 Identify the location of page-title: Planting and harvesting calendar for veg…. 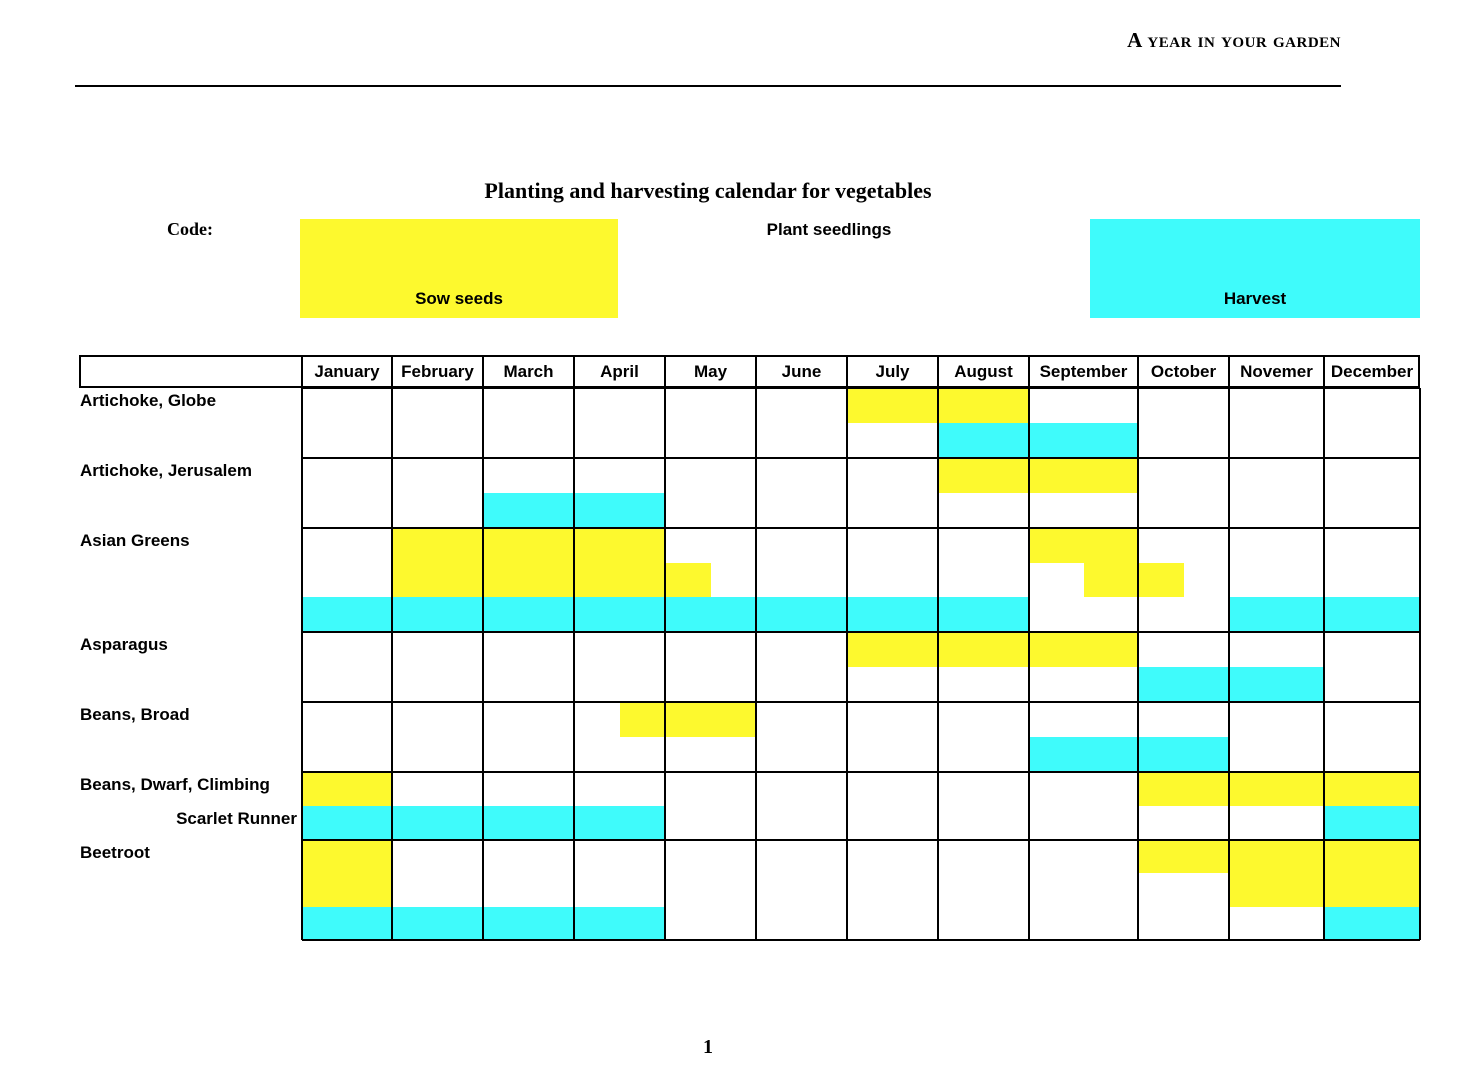
(708, 190).